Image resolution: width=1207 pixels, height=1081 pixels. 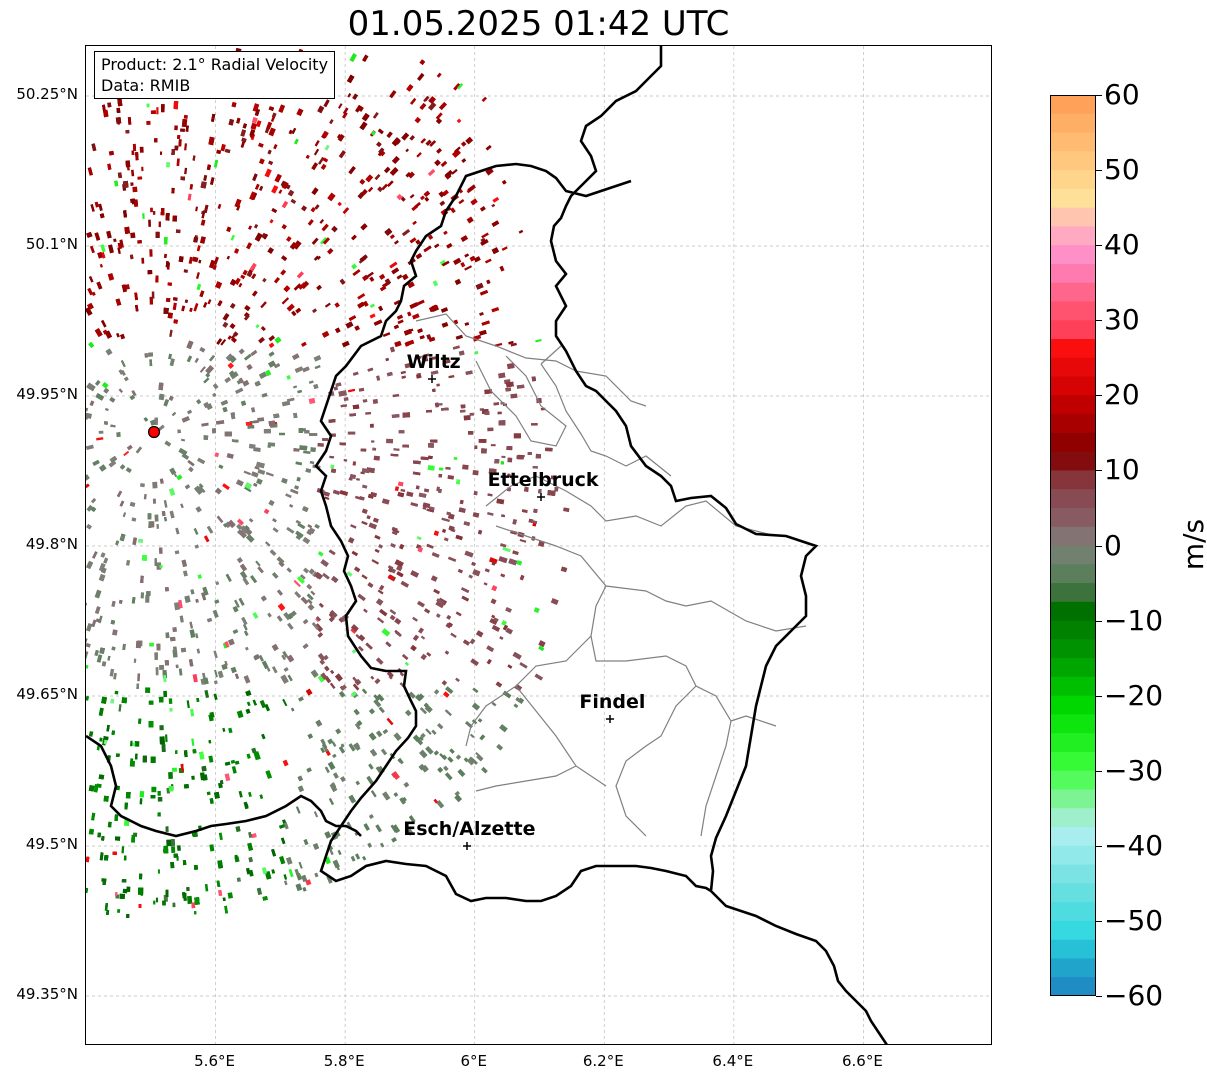 What do you see at coordinates (603, 1061) in the screenshot?
I see `longitude-tick-label: 6.2°E` at bounding box center [603, 1061].